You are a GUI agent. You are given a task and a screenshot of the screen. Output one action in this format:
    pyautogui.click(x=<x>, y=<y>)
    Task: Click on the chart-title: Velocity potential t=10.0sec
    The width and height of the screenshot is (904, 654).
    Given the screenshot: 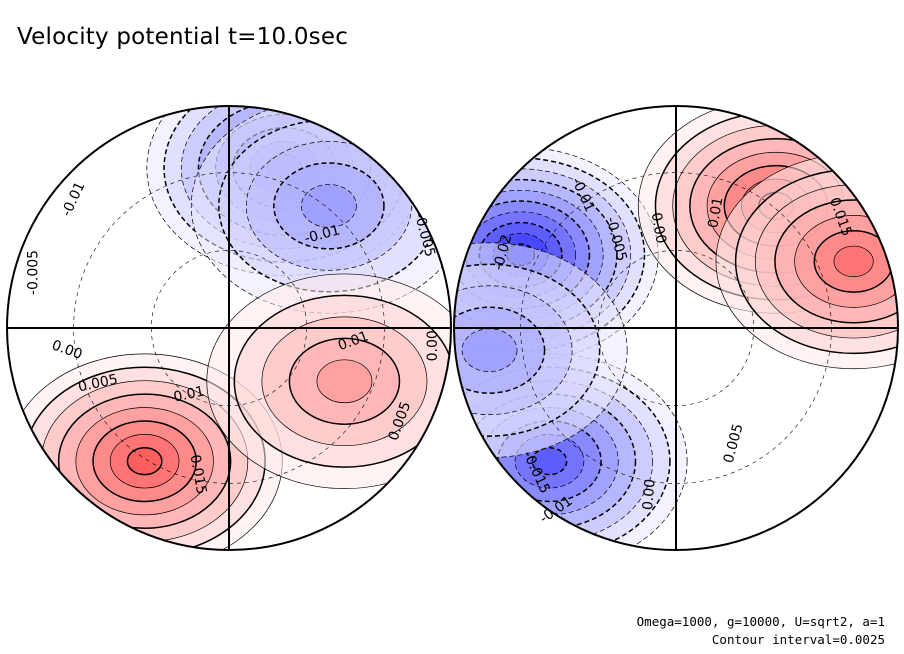 What is the action you would take?
    pyautogui.click(x=183, y=37)
    